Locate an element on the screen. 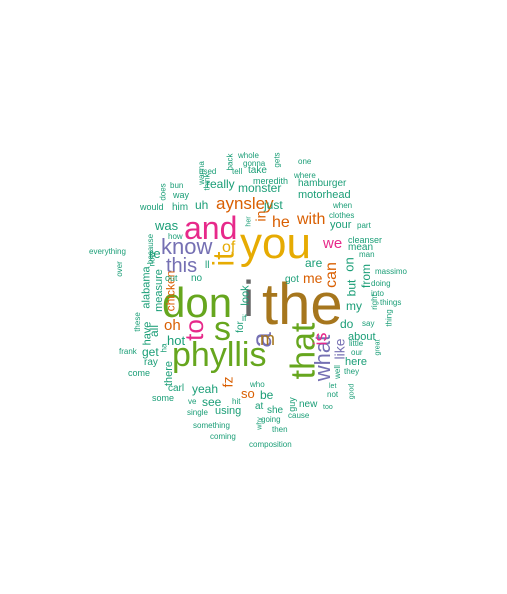  word-thing: thing is located at coordinates (389, 318).